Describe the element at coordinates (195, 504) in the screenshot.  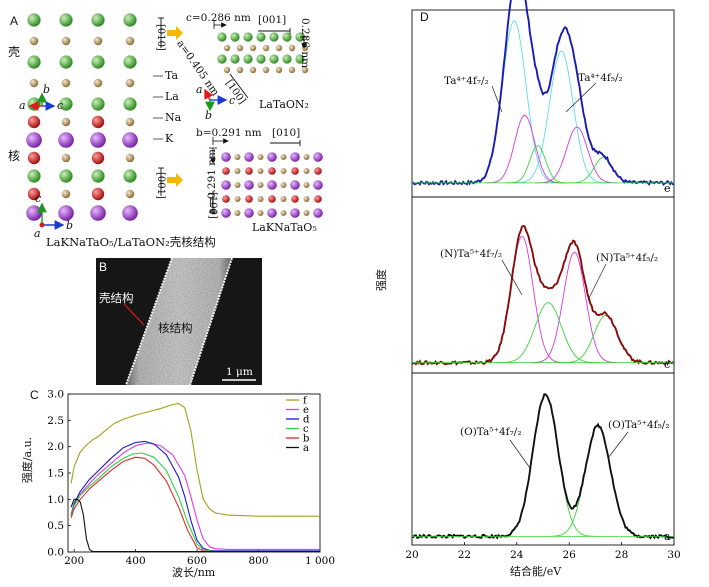
I see `series-line-b` at that location.